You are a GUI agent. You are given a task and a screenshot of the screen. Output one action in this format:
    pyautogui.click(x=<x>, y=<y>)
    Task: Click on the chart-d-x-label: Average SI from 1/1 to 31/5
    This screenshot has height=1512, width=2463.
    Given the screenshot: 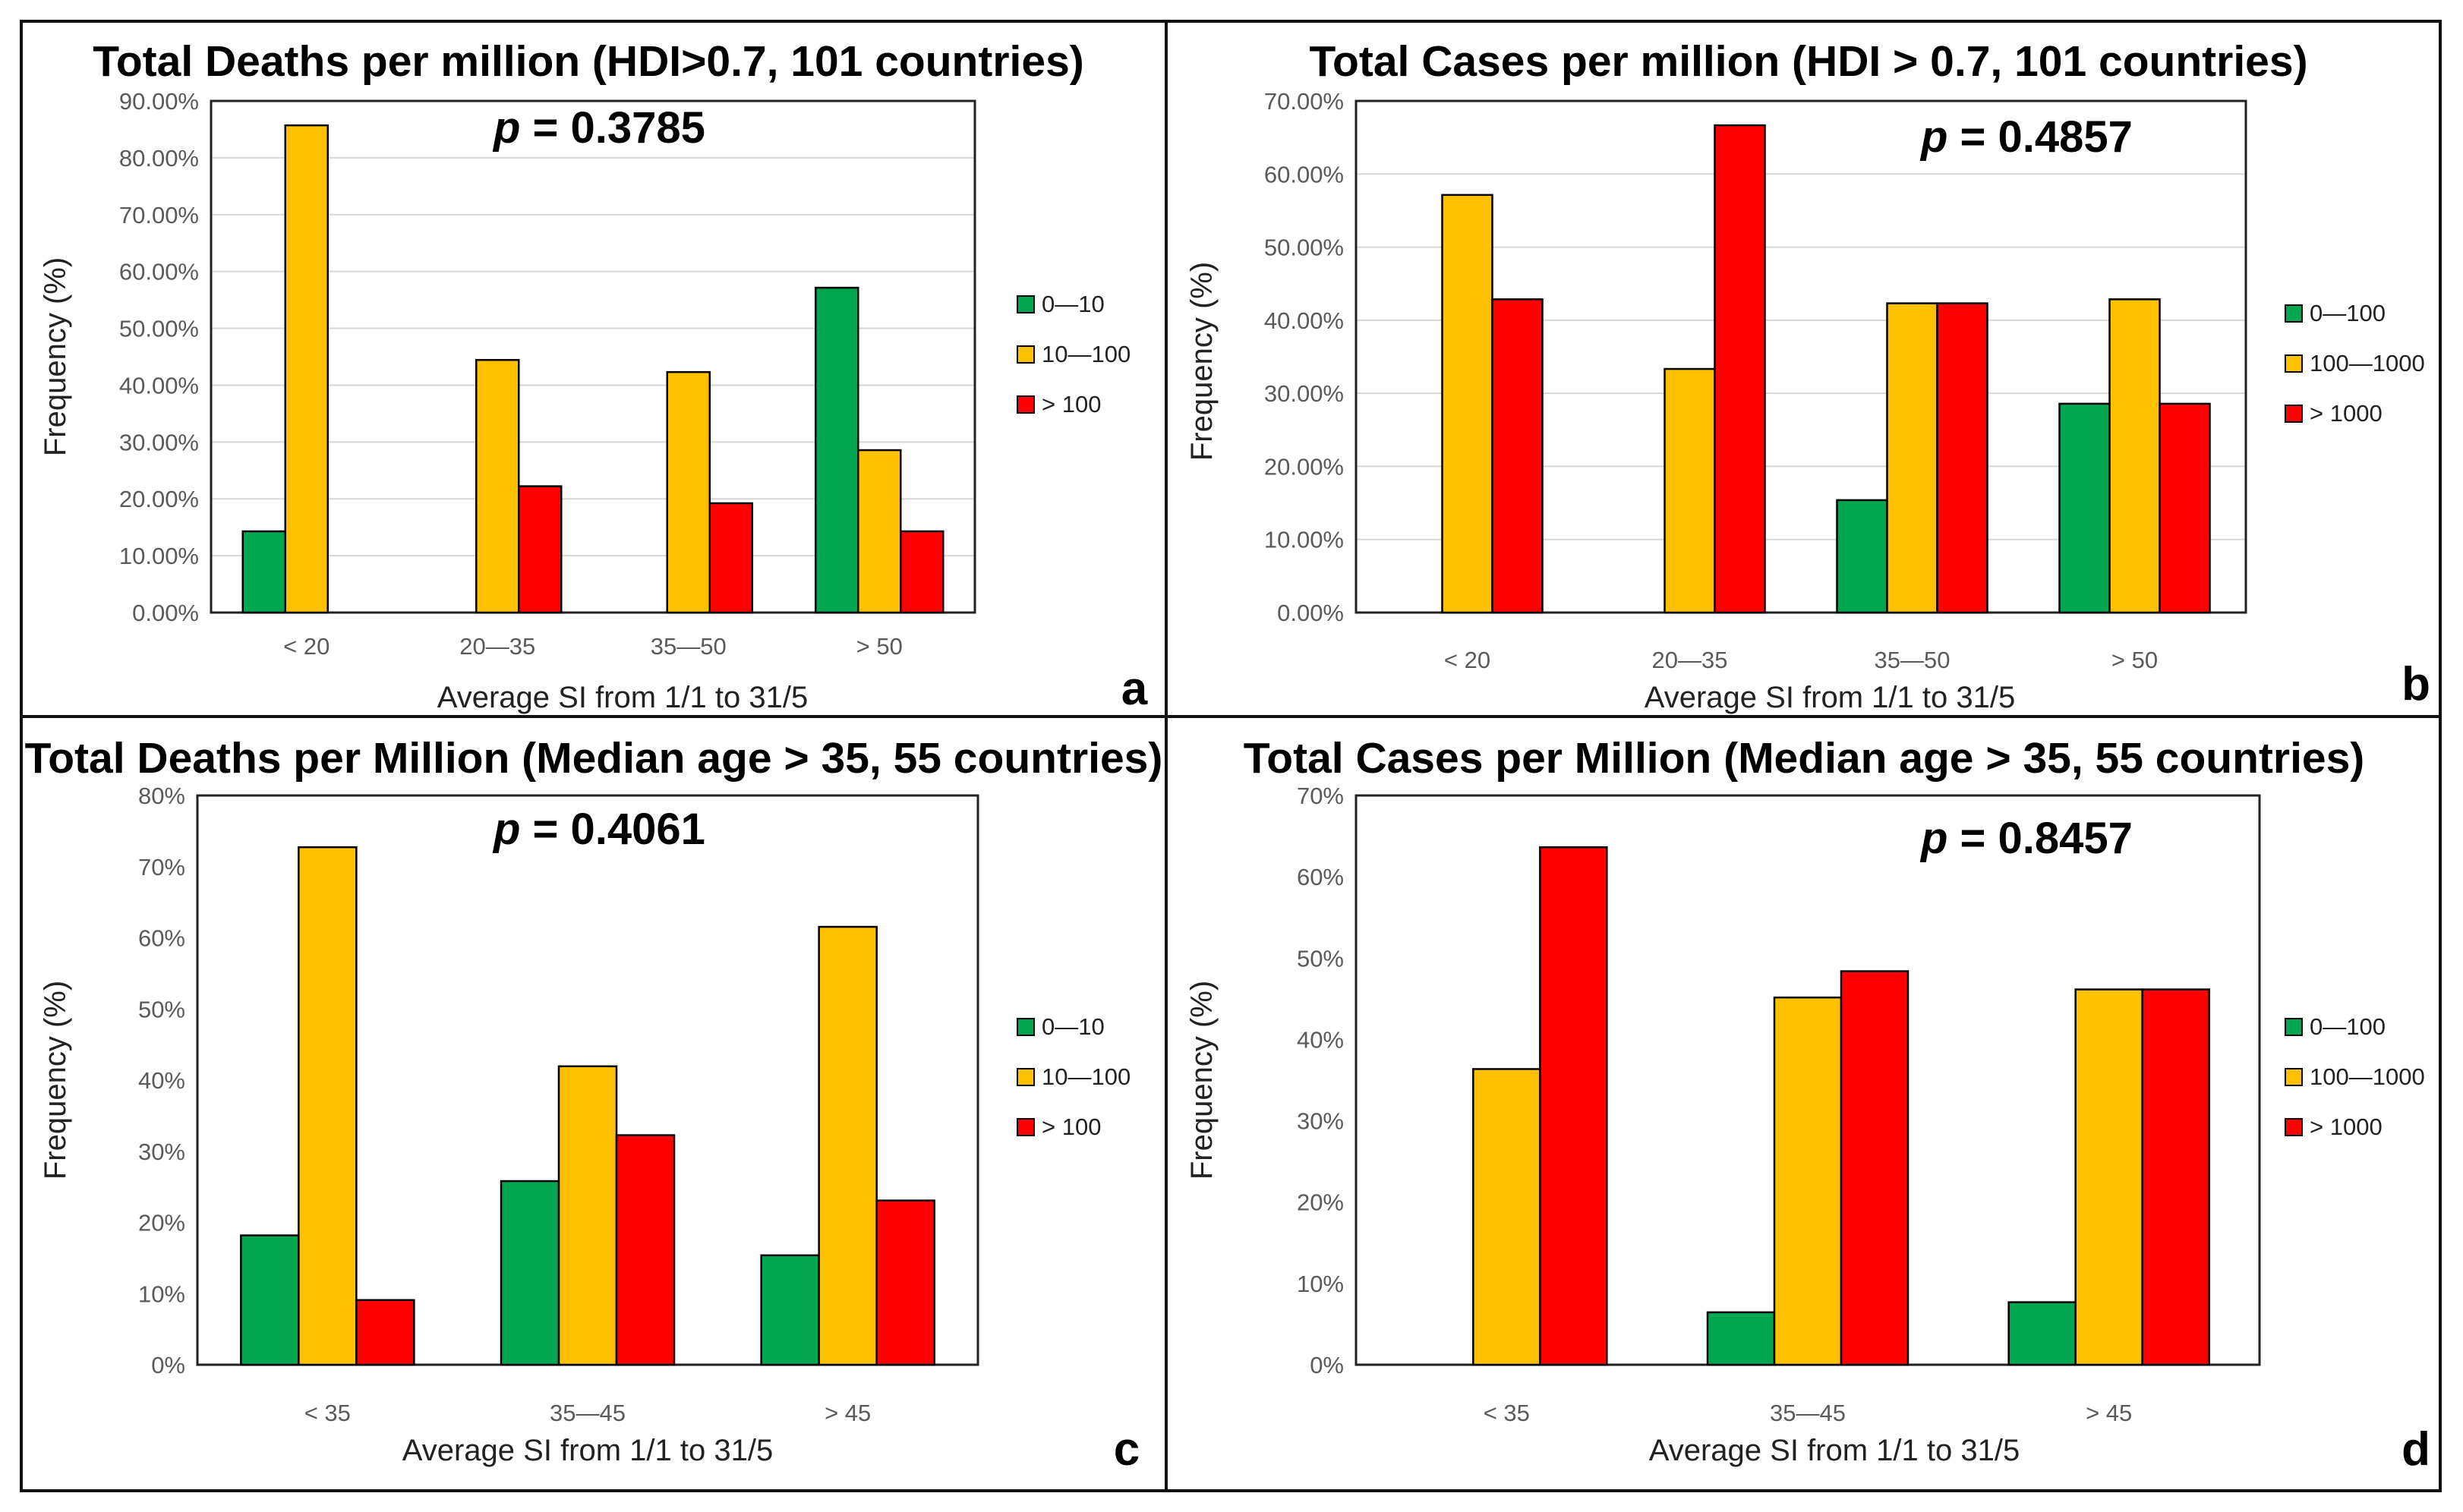 What is the action you would take?
    pyautogui.click(x=1834, y=1450)
    